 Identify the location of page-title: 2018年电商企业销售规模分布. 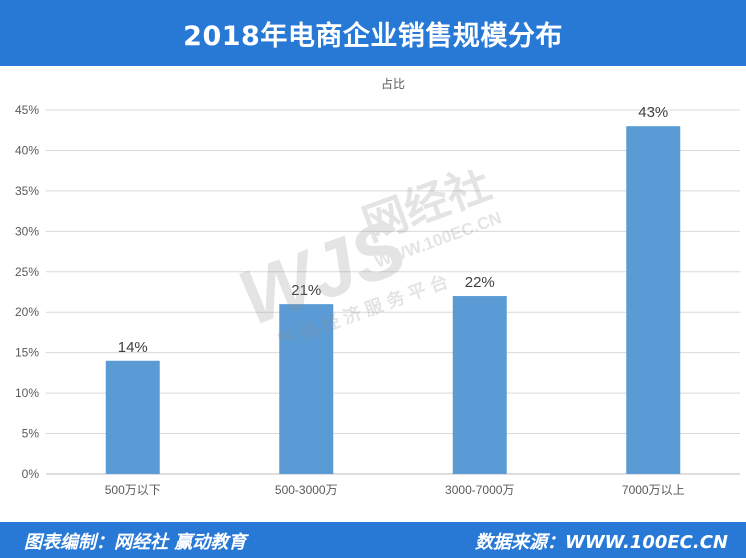
(373, 36).